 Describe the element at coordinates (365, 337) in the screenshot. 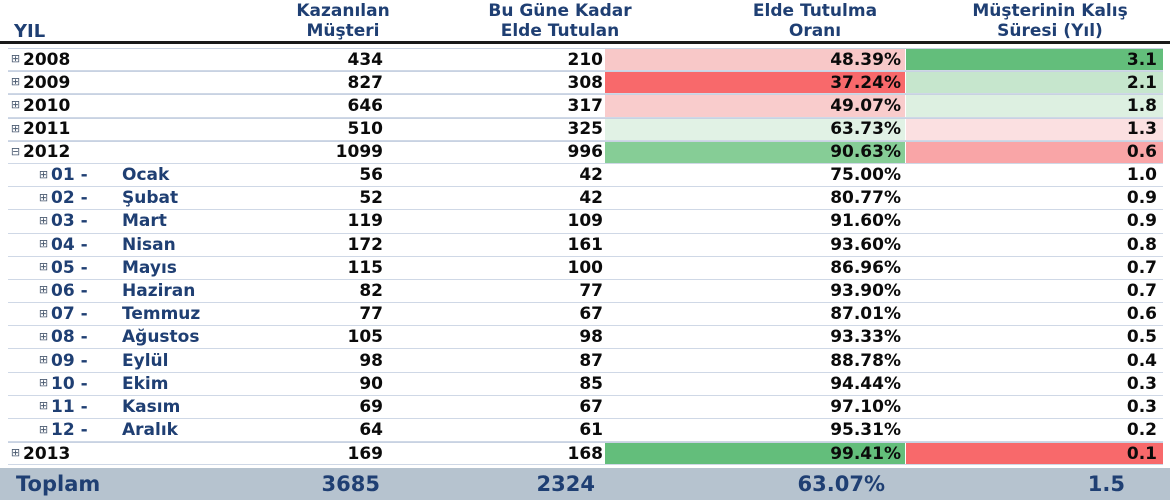

I see `acquired-cell: 105` at that location.